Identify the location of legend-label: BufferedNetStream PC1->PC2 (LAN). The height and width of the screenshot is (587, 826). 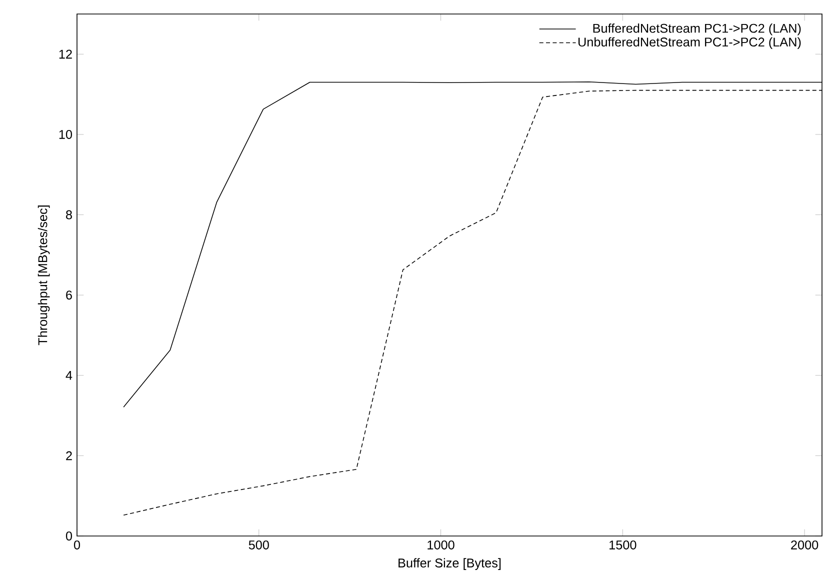
(697, 29).